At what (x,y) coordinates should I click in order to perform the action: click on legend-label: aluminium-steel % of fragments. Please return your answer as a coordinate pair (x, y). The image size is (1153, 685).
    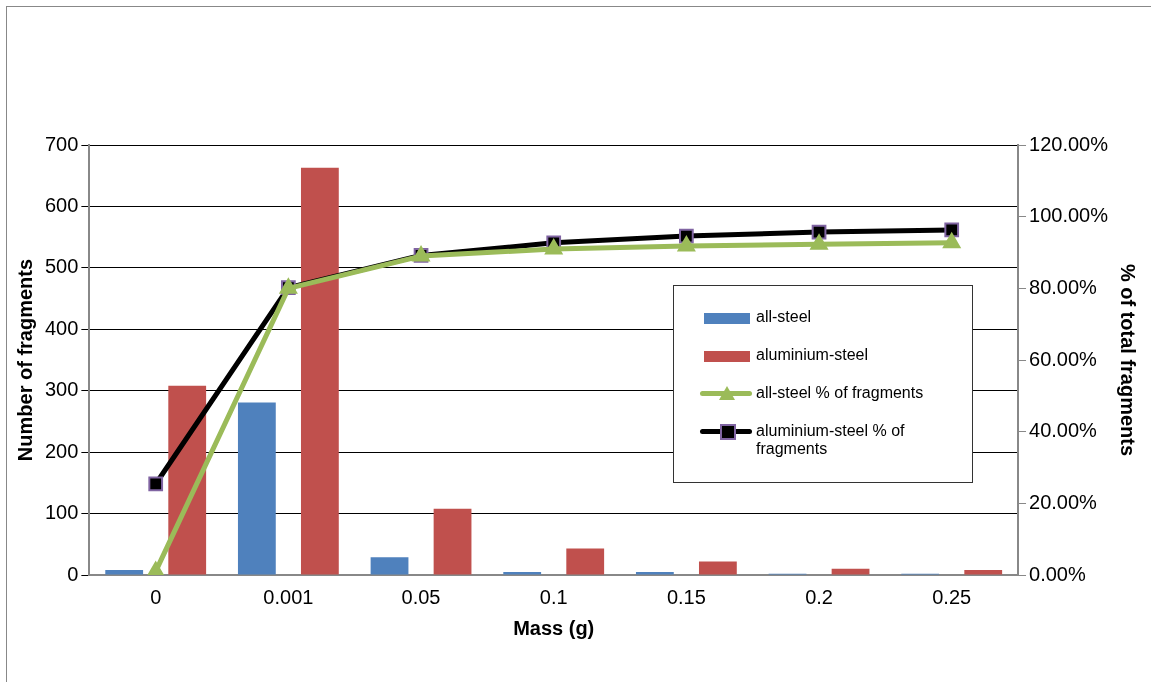
    Looking at the image, I should click on (831, 440).